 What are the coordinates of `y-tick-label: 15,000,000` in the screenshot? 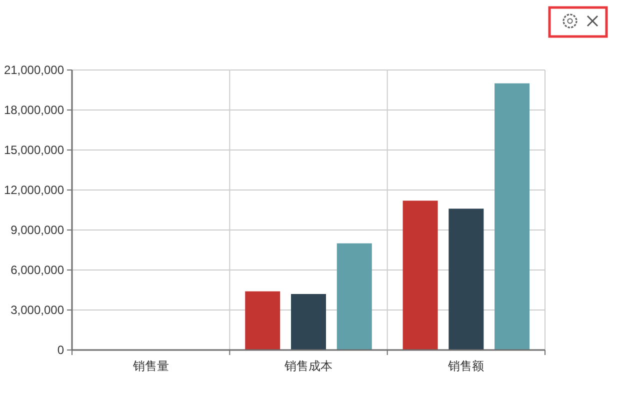 It's located at (34, 150).